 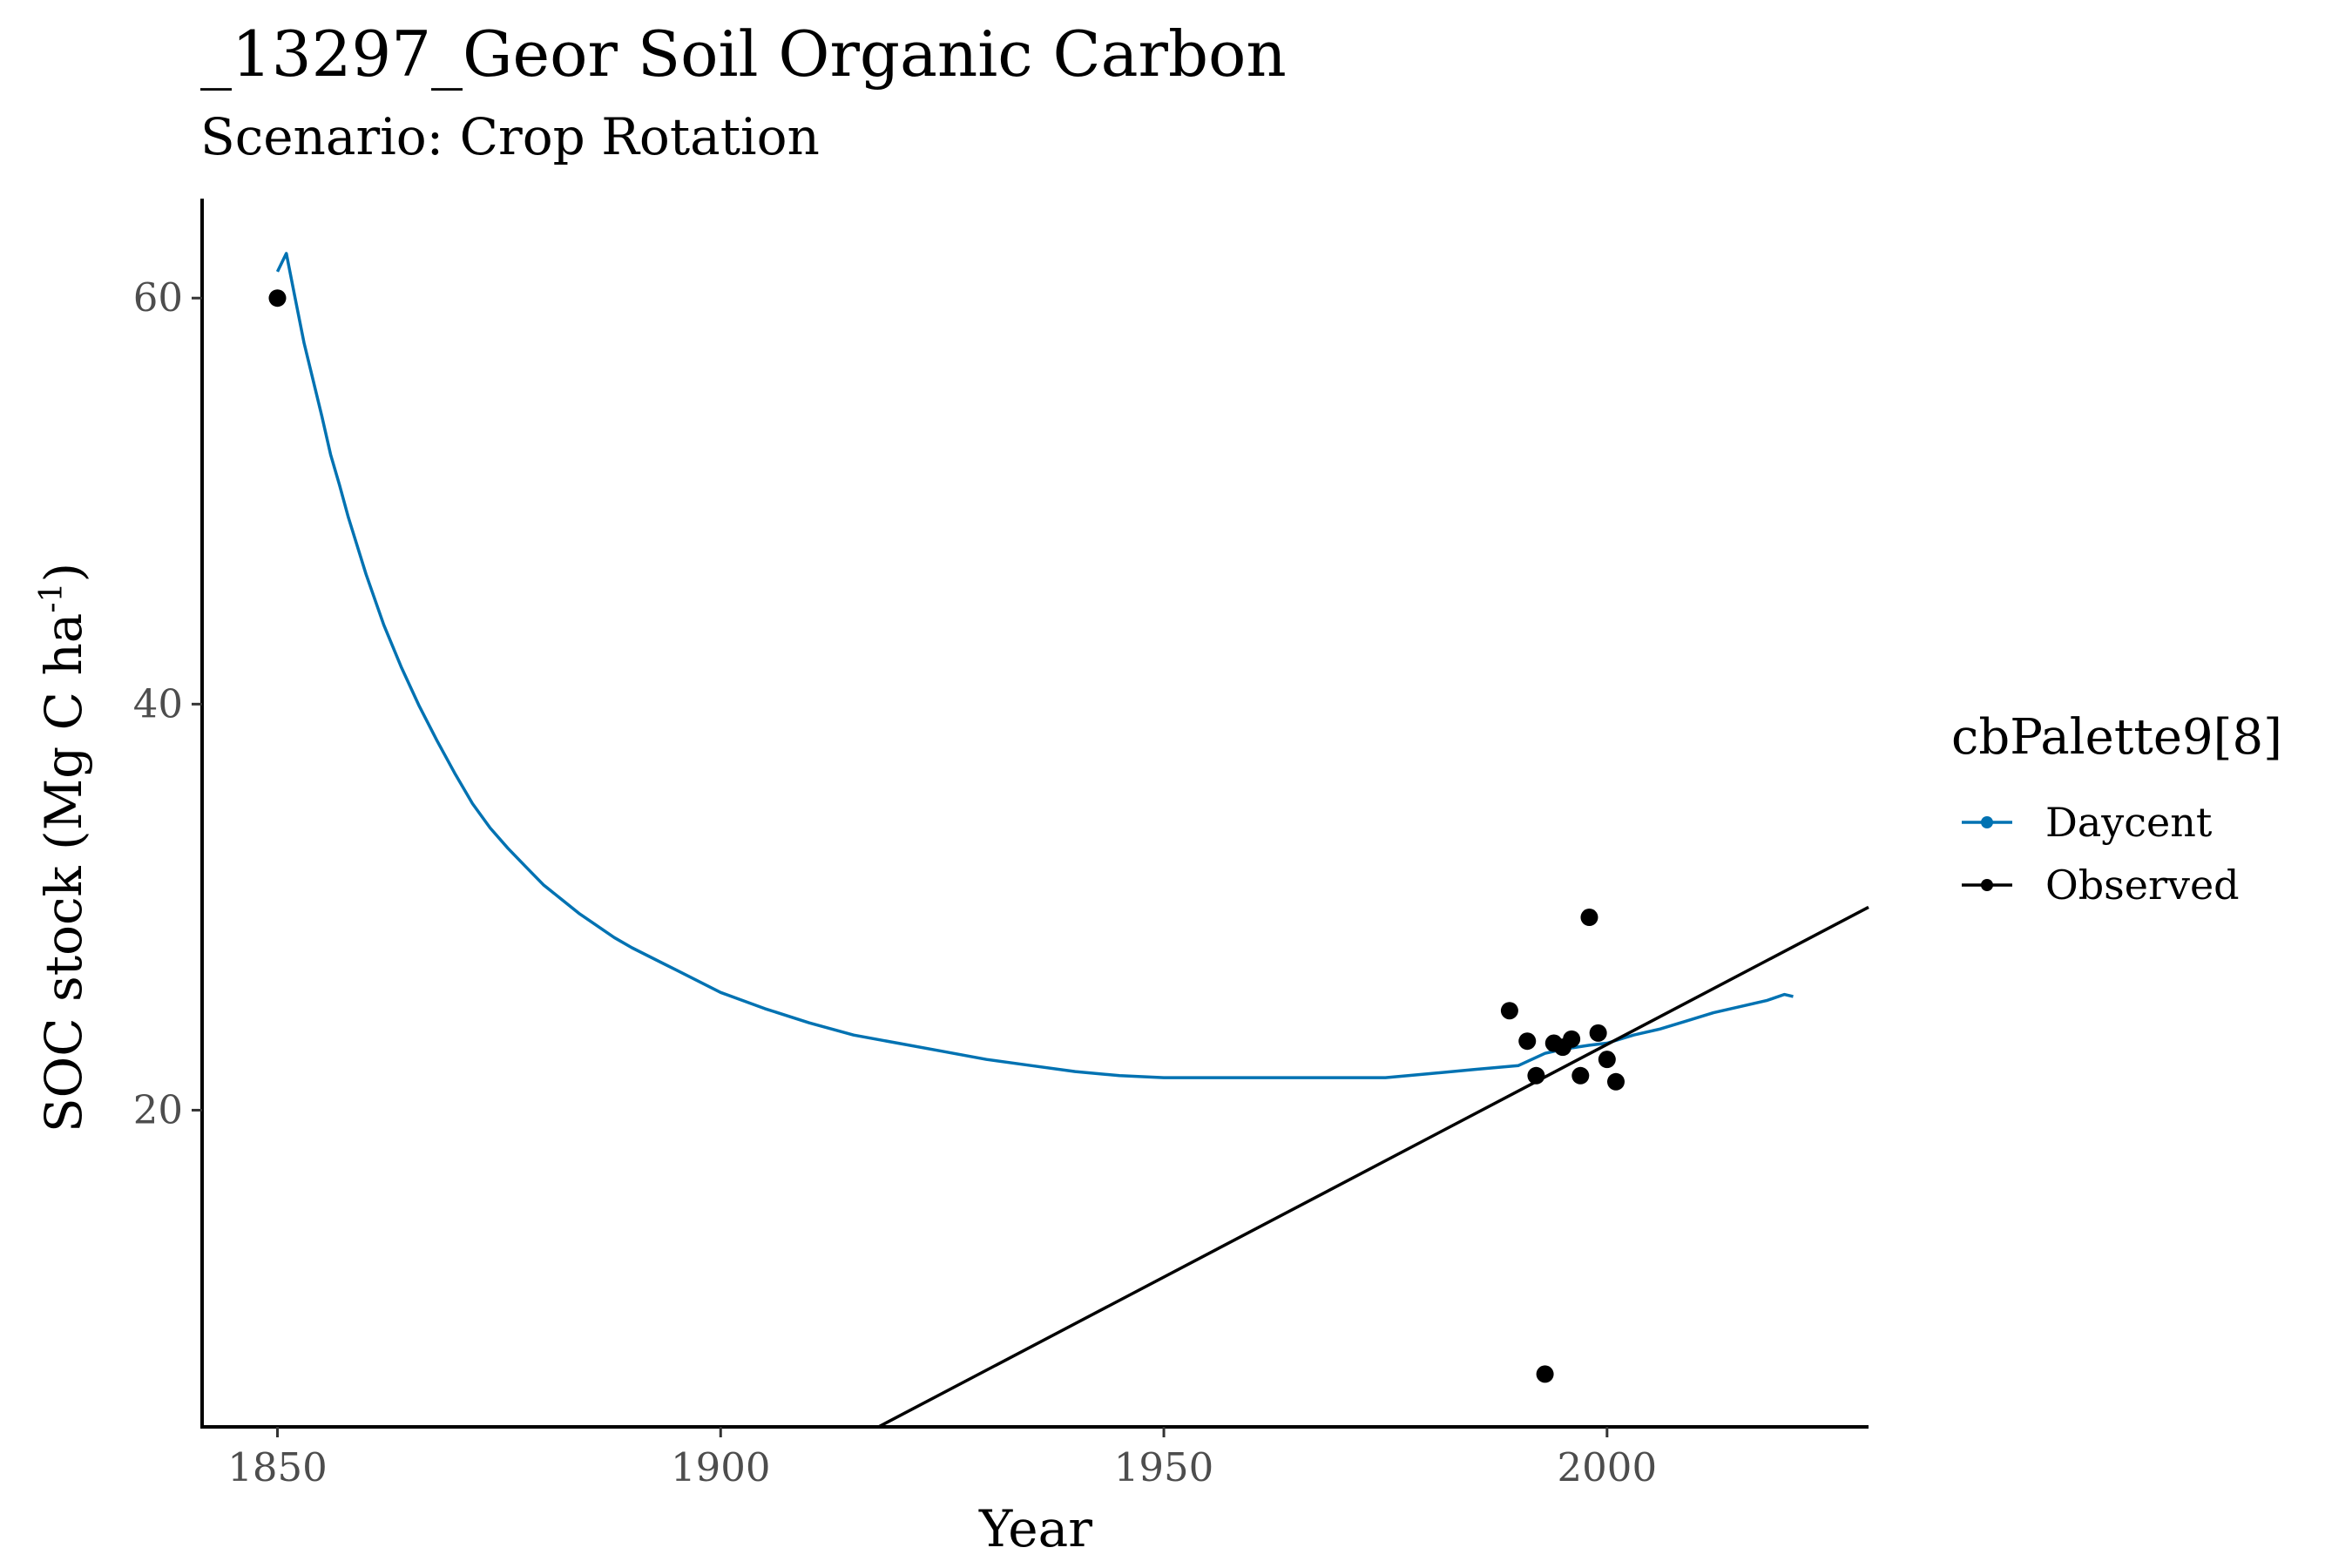 What do you see at coordinates (1373, 1167) in the screenshot?
I see `series-line-observed-trend` at bounding box center [1373, 1167].